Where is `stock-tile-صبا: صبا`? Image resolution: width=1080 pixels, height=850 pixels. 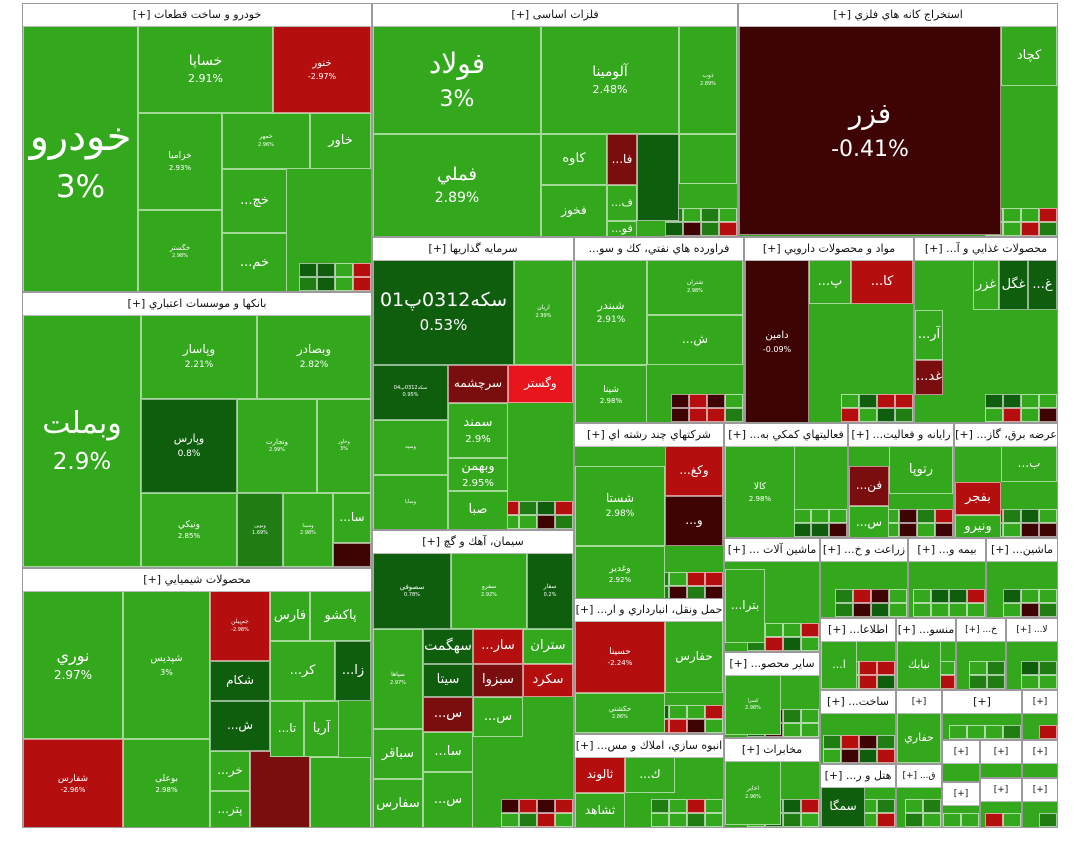 stock-tile-صبا: صبا is located at coordinates (478, 510).